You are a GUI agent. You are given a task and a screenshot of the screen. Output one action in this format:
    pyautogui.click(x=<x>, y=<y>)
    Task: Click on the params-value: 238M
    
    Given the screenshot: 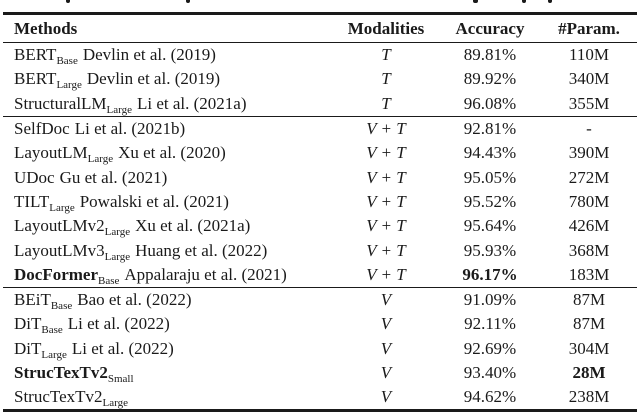 What is the action you would take?
    pyautogui.click(x=589, y=397)
    